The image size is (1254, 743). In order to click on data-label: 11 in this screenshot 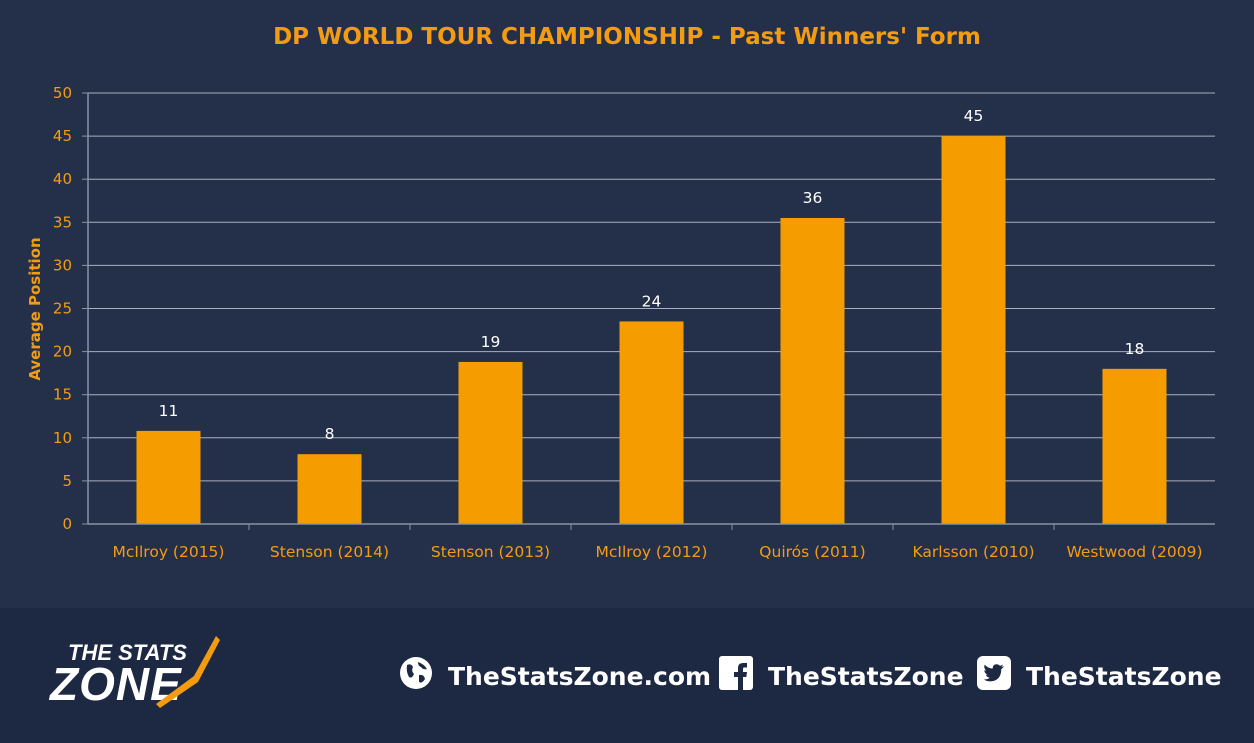, I will do `click(169, 411)`.